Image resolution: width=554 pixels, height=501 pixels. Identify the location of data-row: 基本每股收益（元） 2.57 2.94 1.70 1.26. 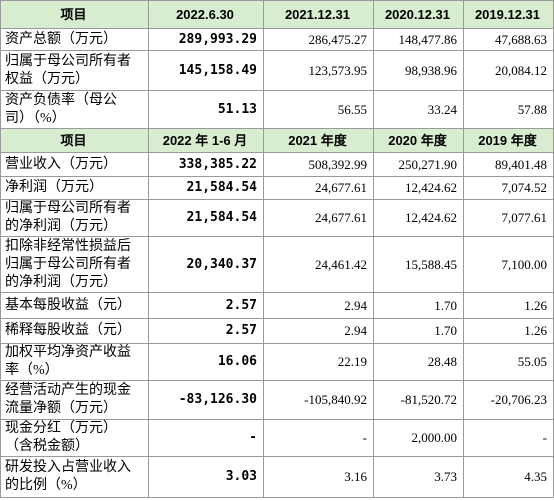
(277, 305).